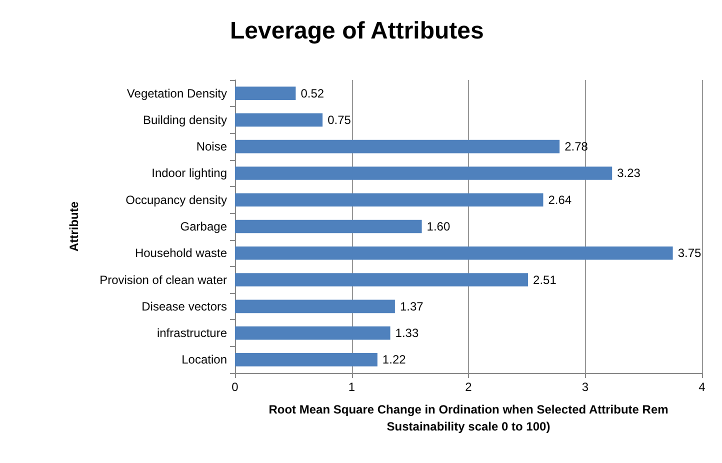 This screenshot has height=463, width=722. Describe the element at coordinates (412, 306) in the screenshot. I see `data-label: 1.37` at that location.